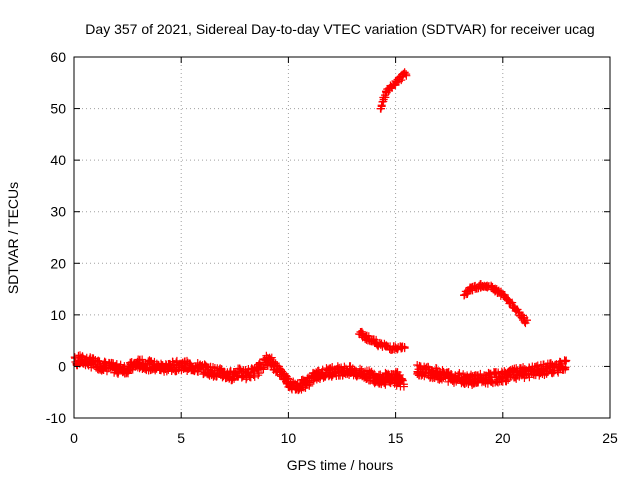  I want to click on y-tick-label: 10, so click(58, 315).